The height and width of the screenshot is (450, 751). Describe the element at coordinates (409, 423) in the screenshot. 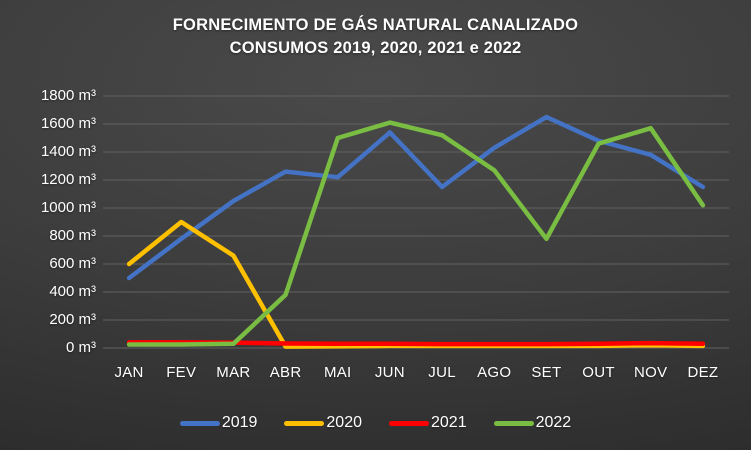

I see `legend-swatch-2021` at that location.